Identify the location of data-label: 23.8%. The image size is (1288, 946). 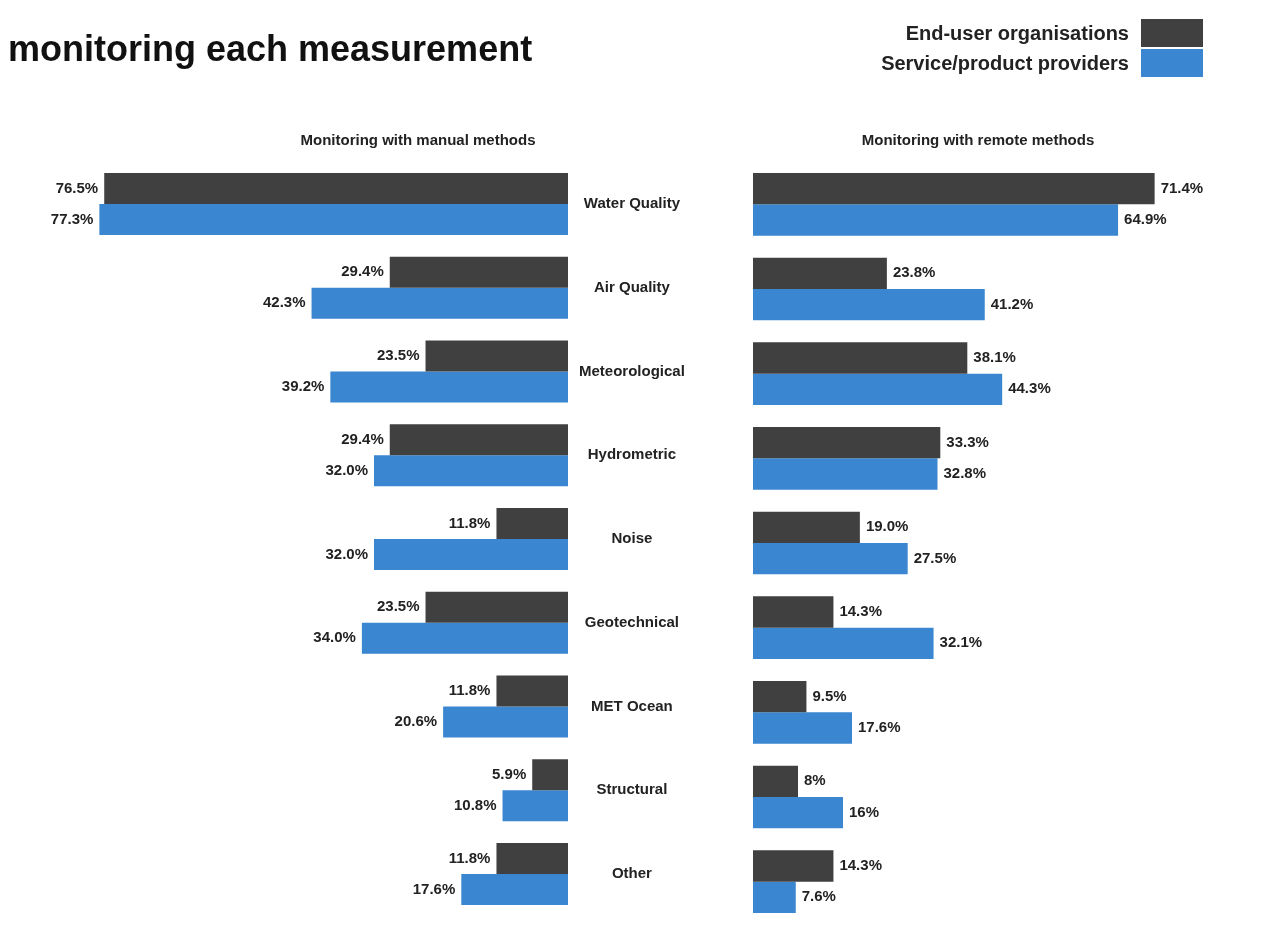
(914, 272).